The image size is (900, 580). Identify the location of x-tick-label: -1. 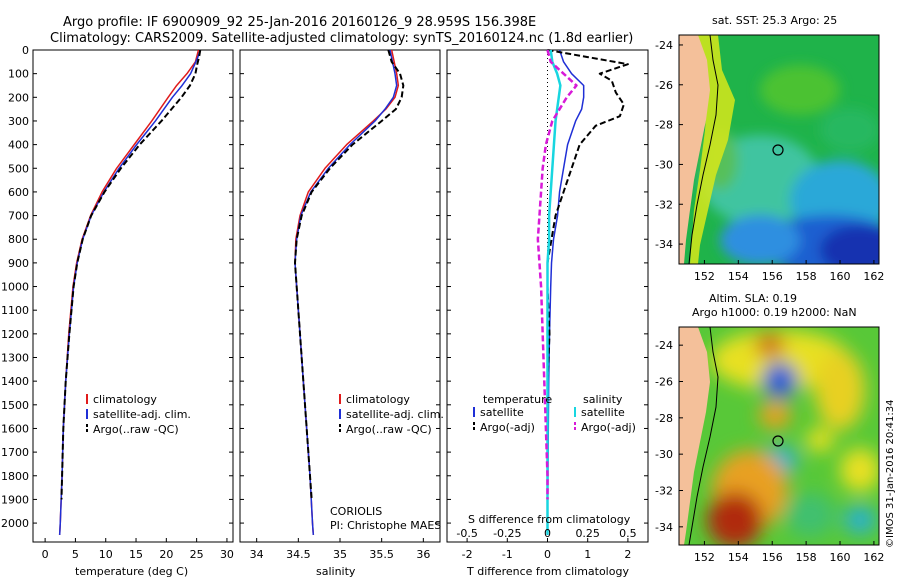
(507, 554).